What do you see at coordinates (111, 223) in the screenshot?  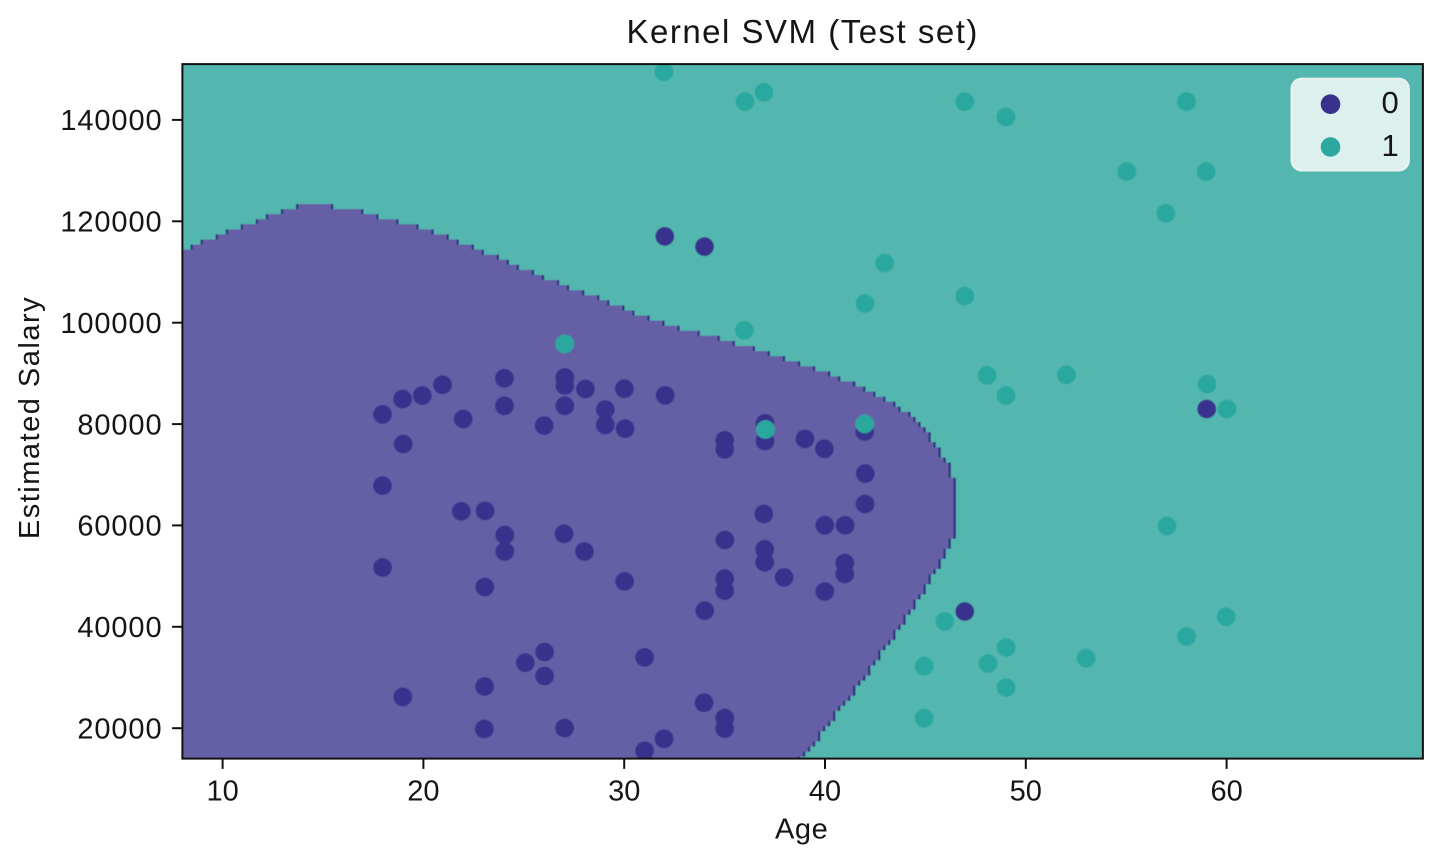 I see `svg-text: 120000` at bounding box center [111, 223].